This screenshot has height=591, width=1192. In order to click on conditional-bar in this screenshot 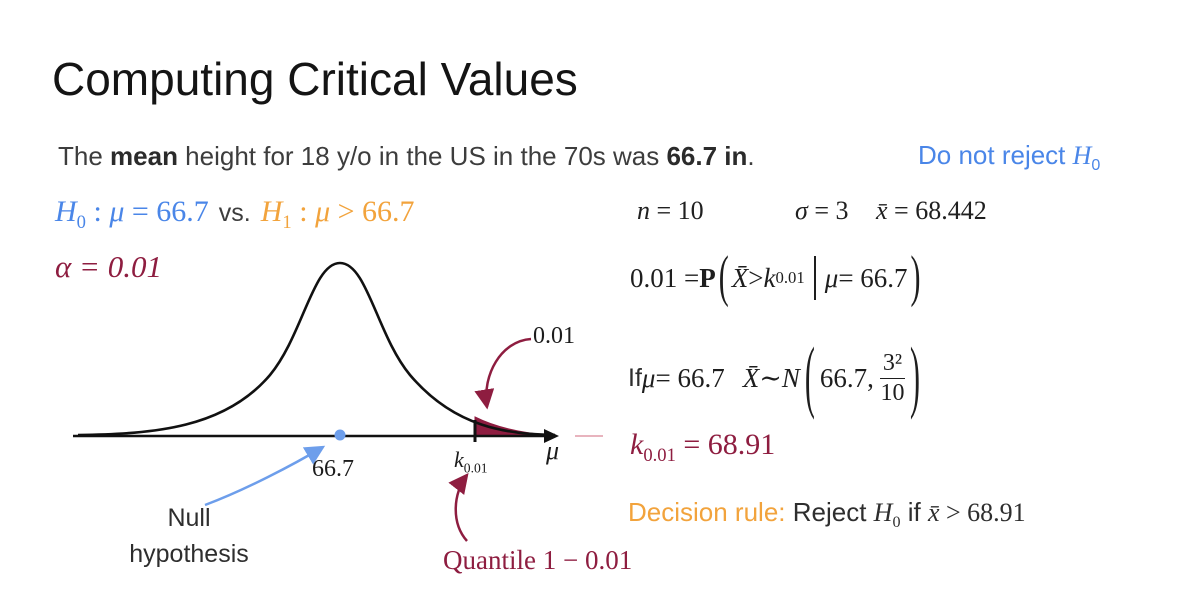, I will do `click(814, 278)`.